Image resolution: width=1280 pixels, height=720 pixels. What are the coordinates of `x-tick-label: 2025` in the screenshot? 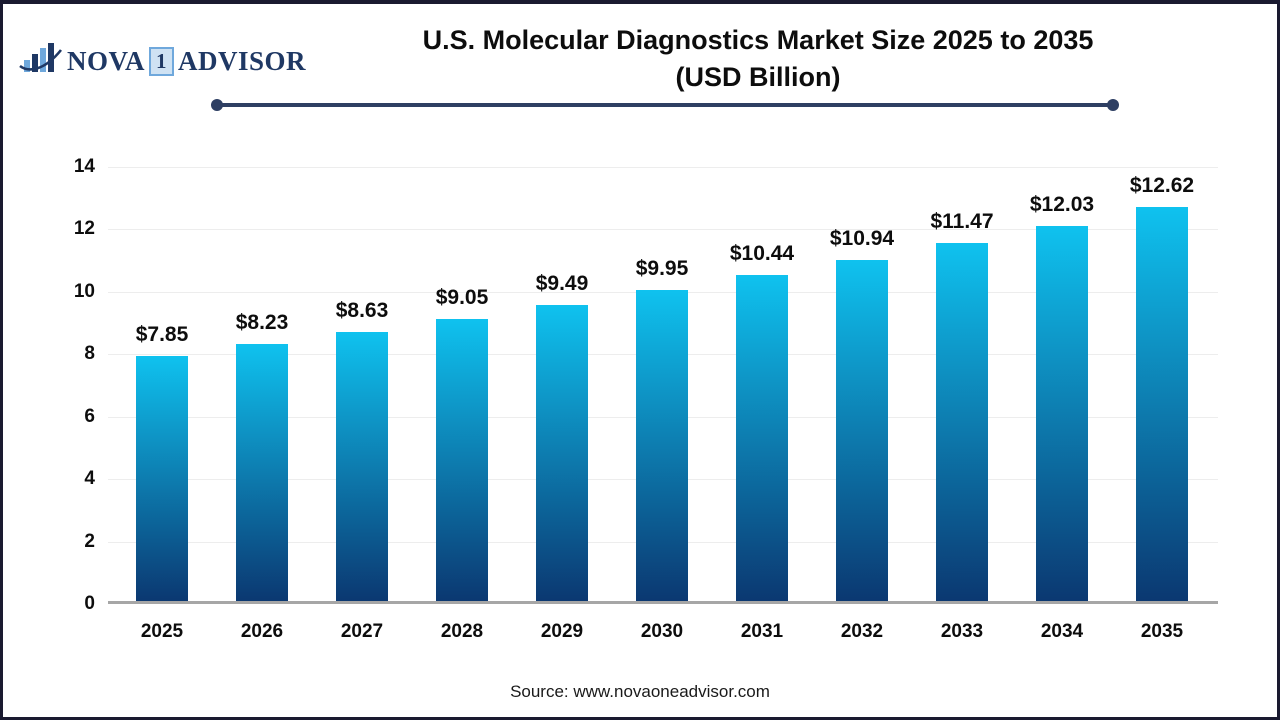 It's located at (162, 631).